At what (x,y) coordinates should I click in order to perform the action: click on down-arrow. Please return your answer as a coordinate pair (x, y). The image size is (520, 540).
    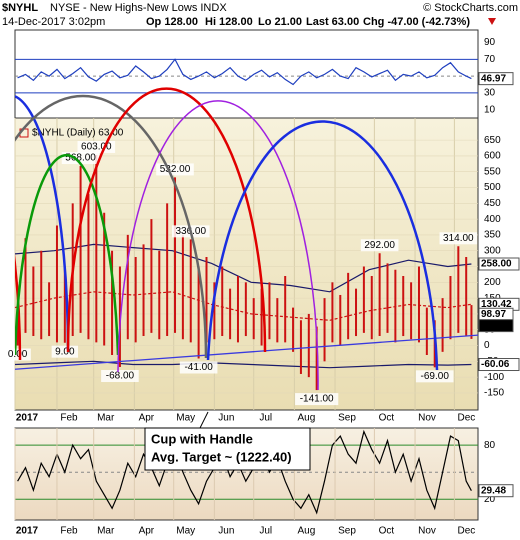
    Looking at the image, I should click on (492, 21).